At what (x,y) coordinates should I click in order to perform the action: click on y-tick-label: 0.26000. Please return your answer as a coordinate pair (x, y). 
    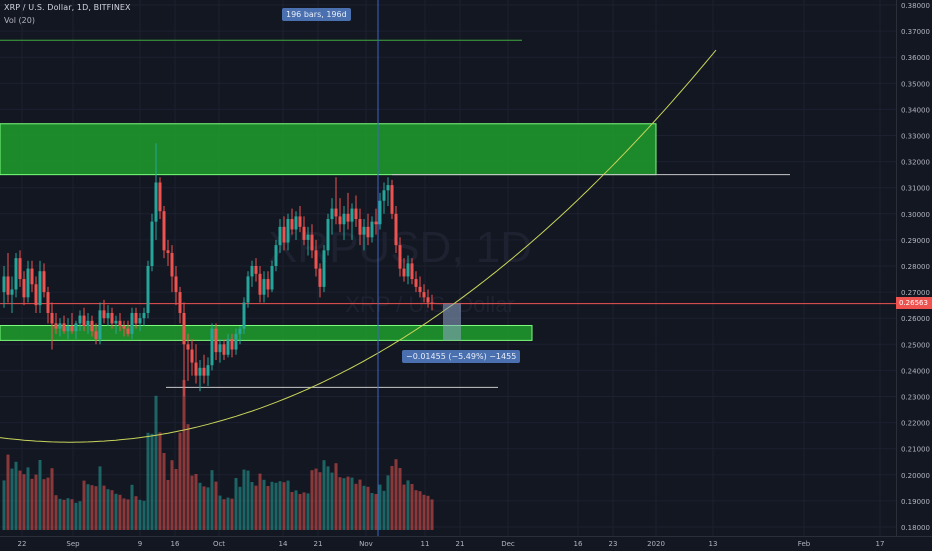
    Looking at the image, I should click on (915, 319).